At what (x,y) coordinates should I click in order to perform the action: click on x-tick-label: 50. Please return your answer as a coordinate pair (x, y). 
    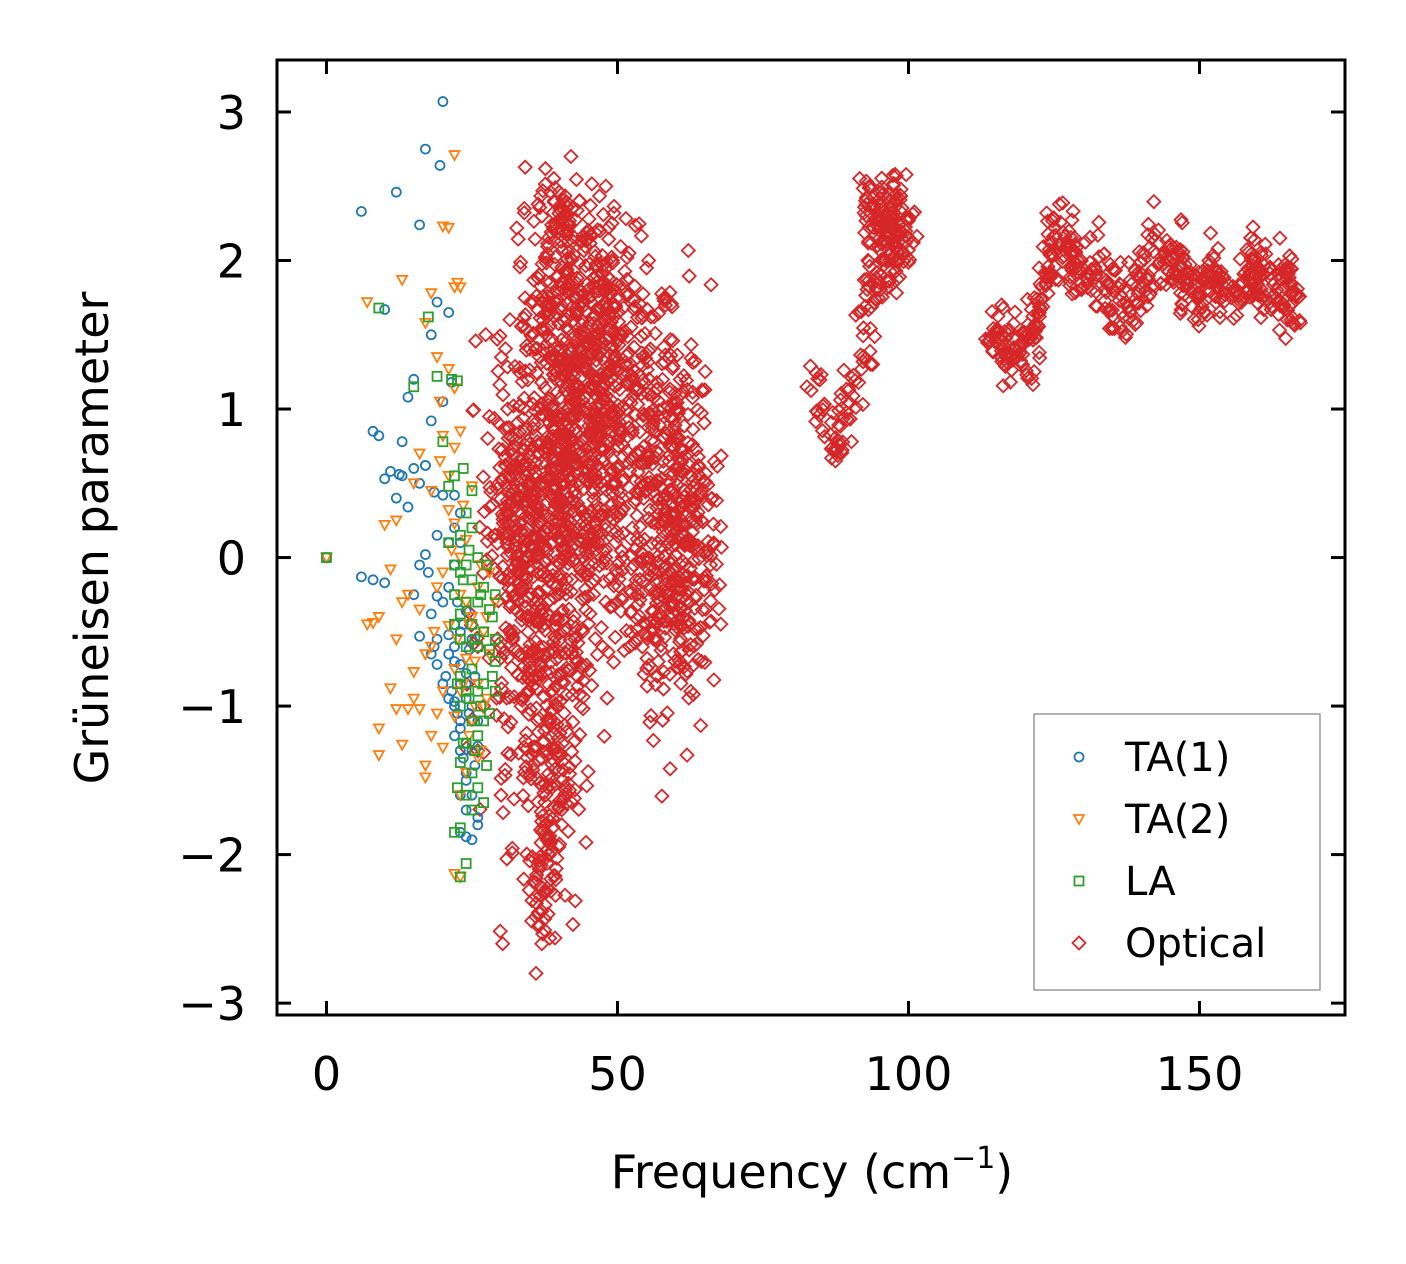
    Looking at the image, I should click on (617, 1074).